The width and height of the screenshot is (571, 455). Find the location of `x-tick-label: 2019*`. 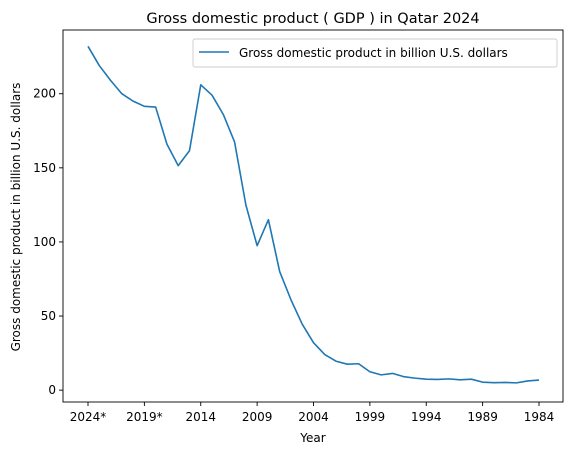

x-tick-label: 2019* is located at coordinates (144, 417).